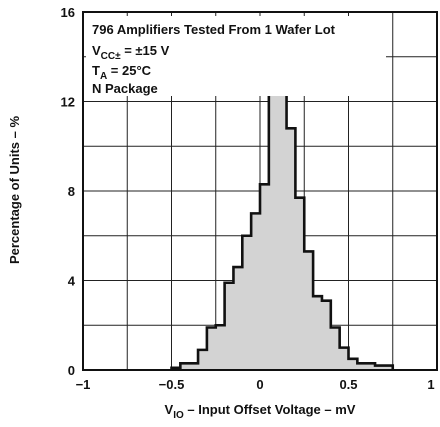  Describe the element at coordinates (172, 384) in the screenshot. I see `x-tick-label: −0.5` at that location.